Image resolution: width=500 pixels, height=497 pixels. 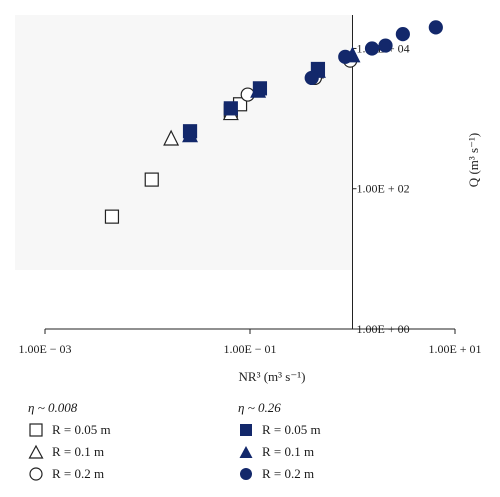 I want to click on open-triangle-point, so click(x=171, y=137).